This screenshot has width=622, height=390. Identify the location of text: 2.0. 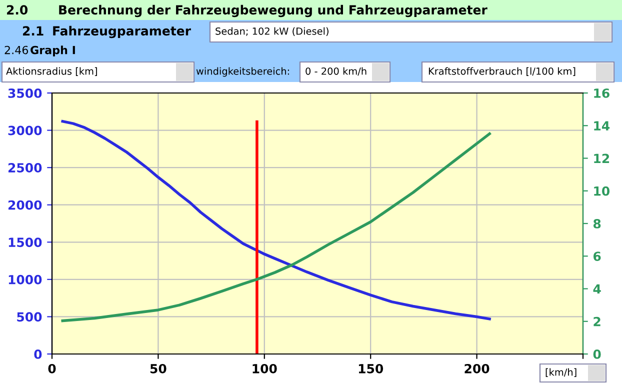
(17, 10).